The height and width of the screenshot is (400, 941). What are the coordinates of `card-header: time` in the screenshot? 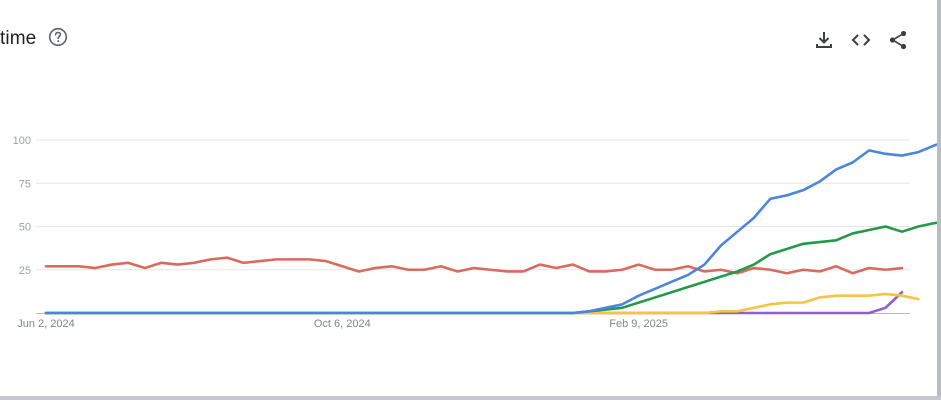 It's located at (468, 40).